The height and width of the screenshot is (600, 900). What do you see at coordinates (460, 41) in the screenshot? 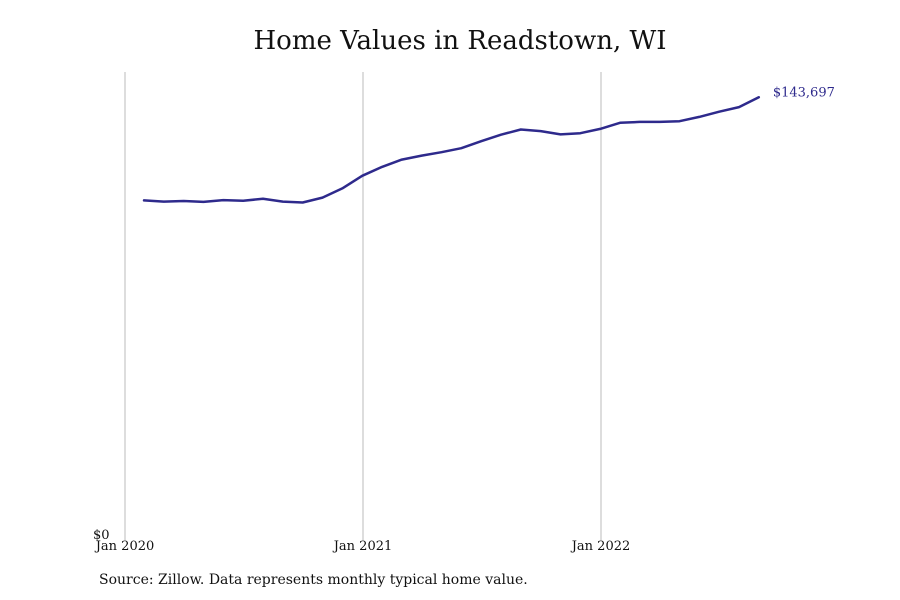
I see `chart-title: Home Values in Readstown, WI` at bounding box center [460, 41].